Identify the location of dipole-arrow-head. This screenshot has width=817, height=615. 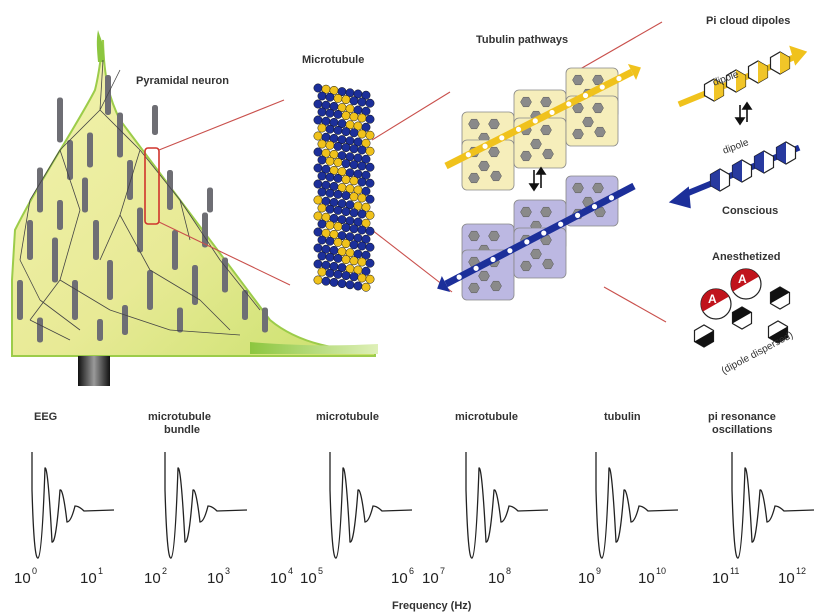
(798, 55).